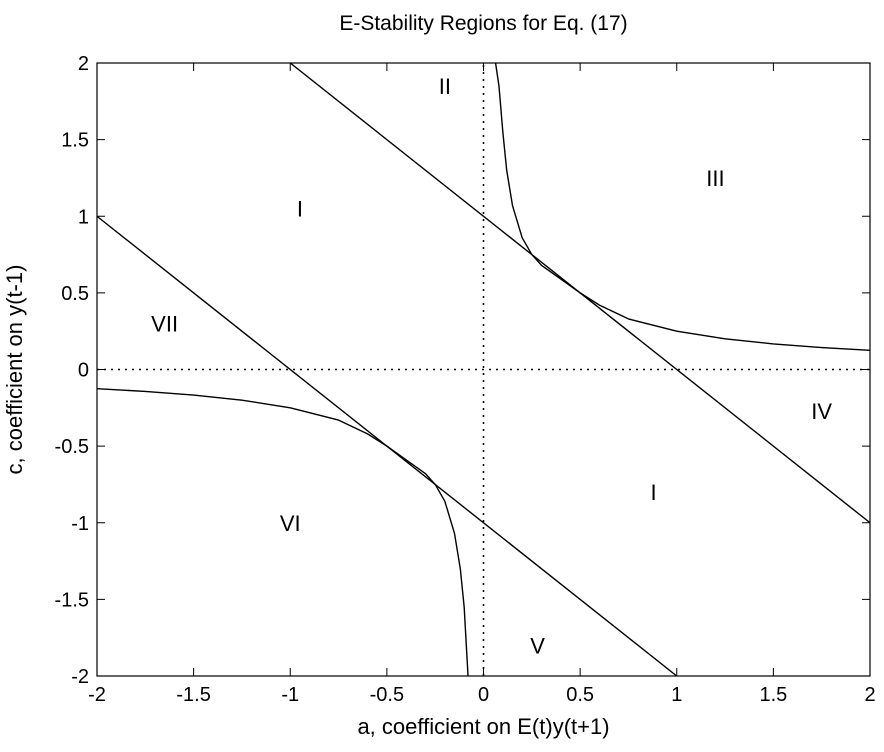 The image size is (884, 752). What do you see at coordinates (580, 695) in the screenshot?
I see `x-tick-label: 0.5` at bounding box center [580, 695].